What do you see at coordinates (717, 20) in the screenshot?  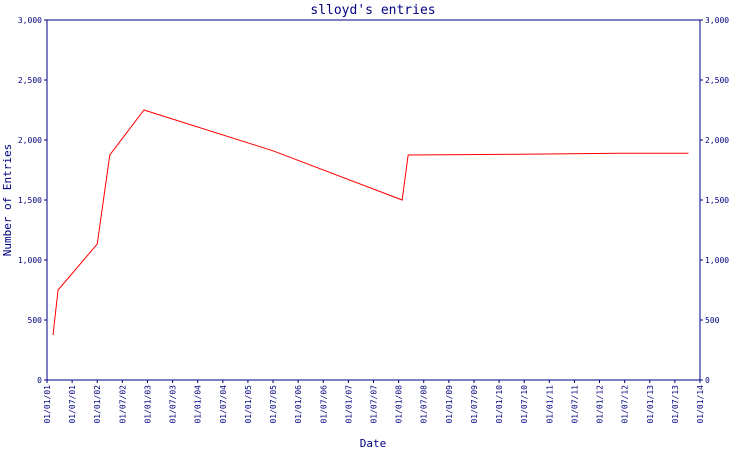 I see `y2-tick-label: 3,000` at bounding box center [717, 20].